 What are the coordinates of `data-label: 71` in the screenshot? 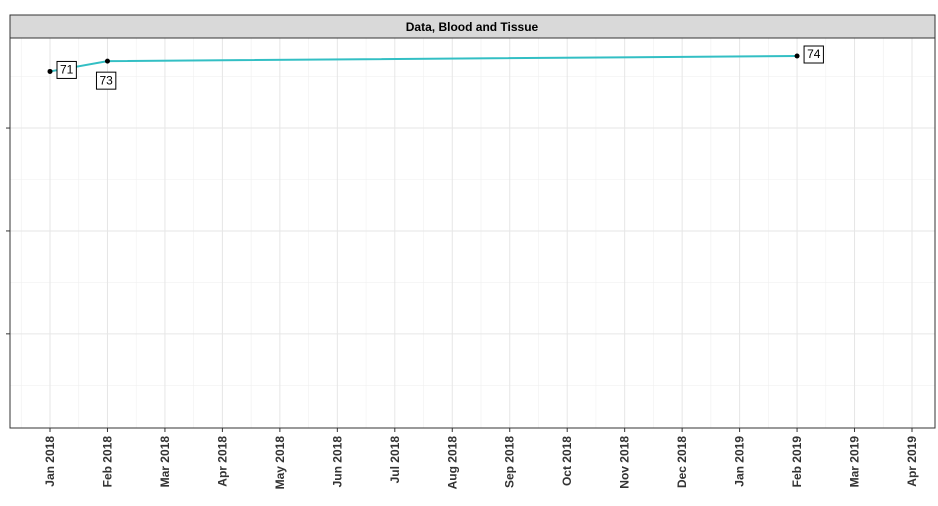 It's located at (67, 70).